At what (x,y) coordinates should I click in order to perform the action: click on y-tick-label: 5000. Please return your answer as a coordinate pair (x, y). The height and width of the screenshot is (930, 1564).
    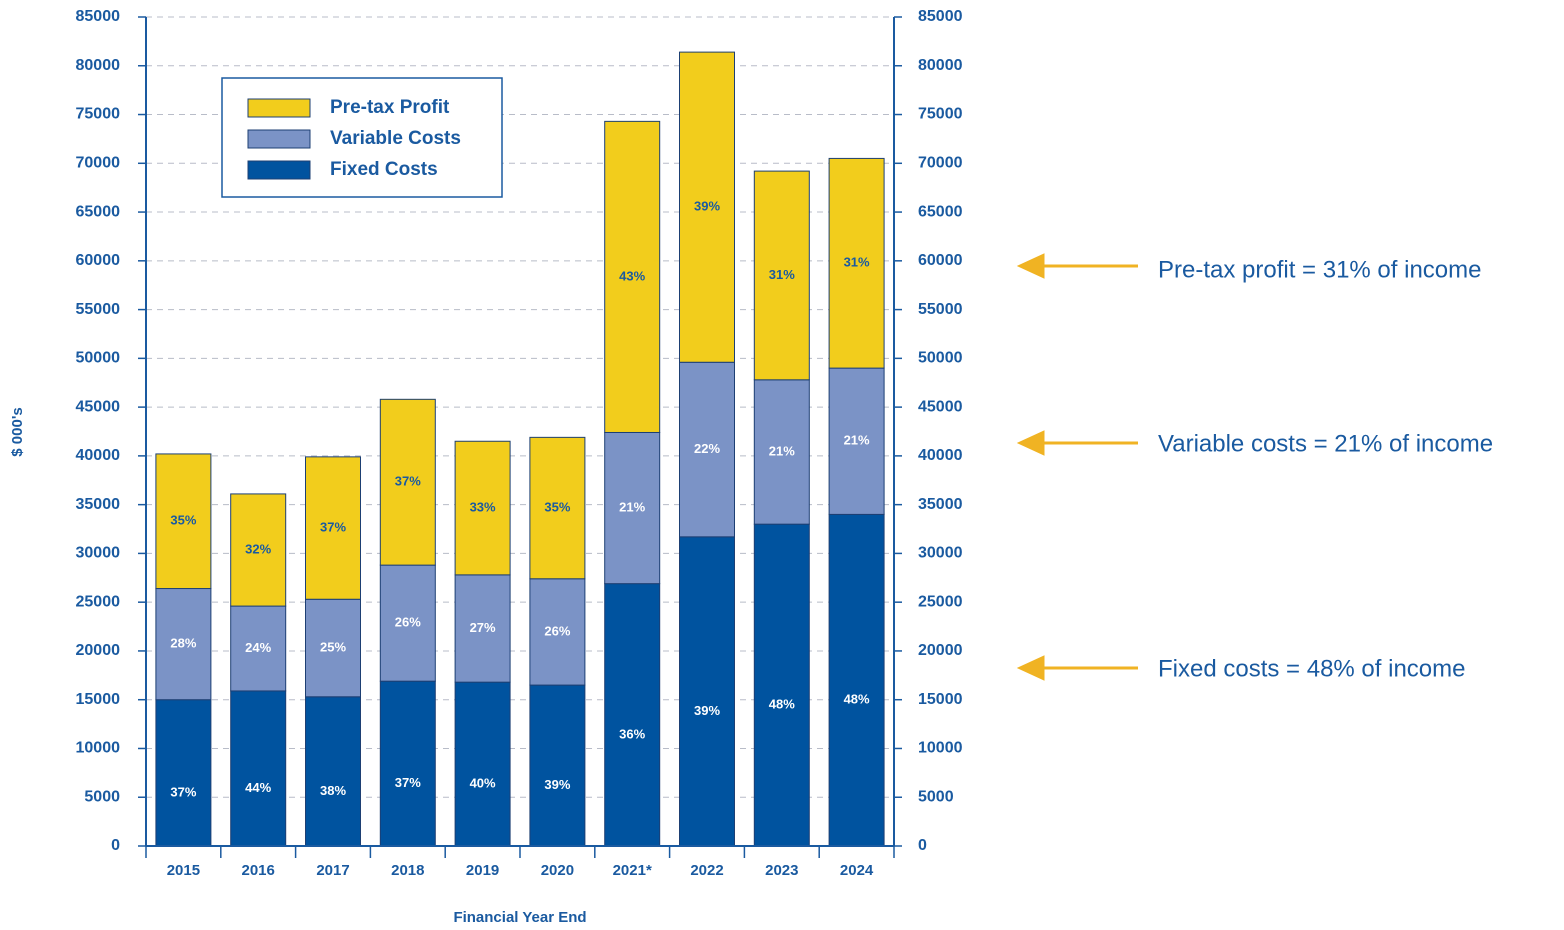
    Looking at the image, I should click on (102, 796).